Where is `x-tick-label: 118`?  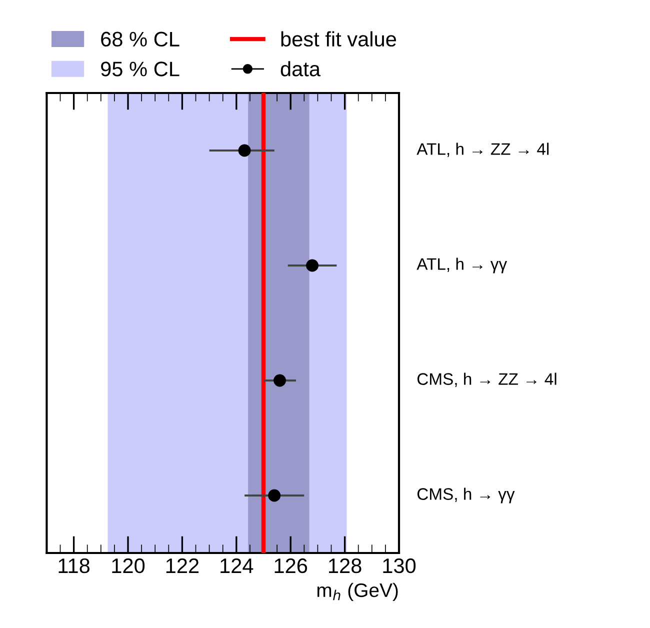 x-tick-label: 118 is located at coordinates (74, 566).